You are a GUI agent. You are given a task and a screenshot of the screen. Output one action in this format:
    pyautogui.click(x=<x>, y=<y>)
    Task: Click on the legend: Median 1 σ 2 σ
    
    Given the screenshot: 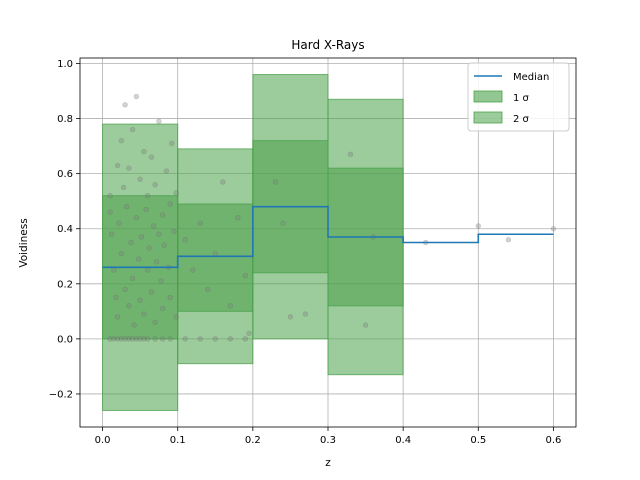 What is the action you would take?
    pyautogui.click(x=518, y=97)
    